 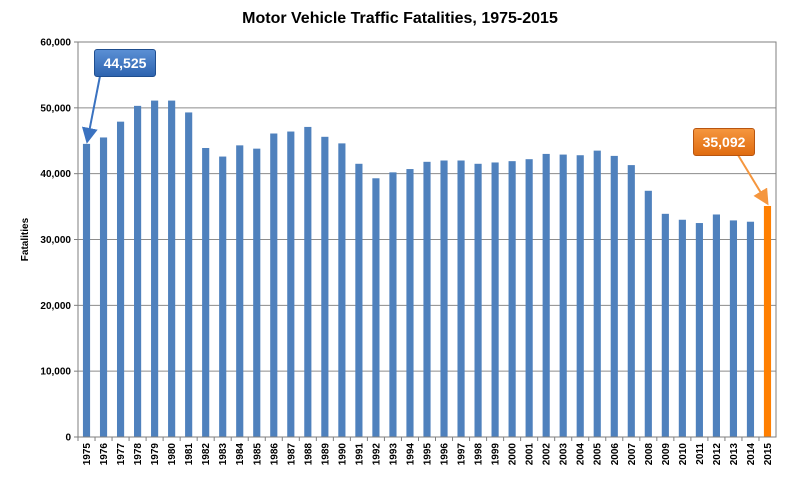 What do you see at coordinates (512, 299) in the screenshot?
I see `bar-2000` at bounding box center [512, 299].